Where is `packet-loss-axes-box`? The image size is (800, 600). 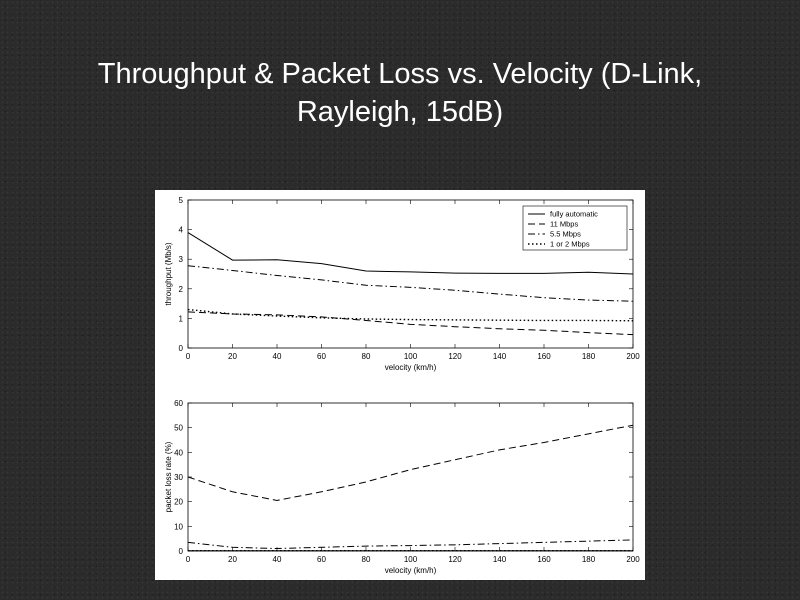
packet-loss-axes-box is located at coordinates (410, 477).